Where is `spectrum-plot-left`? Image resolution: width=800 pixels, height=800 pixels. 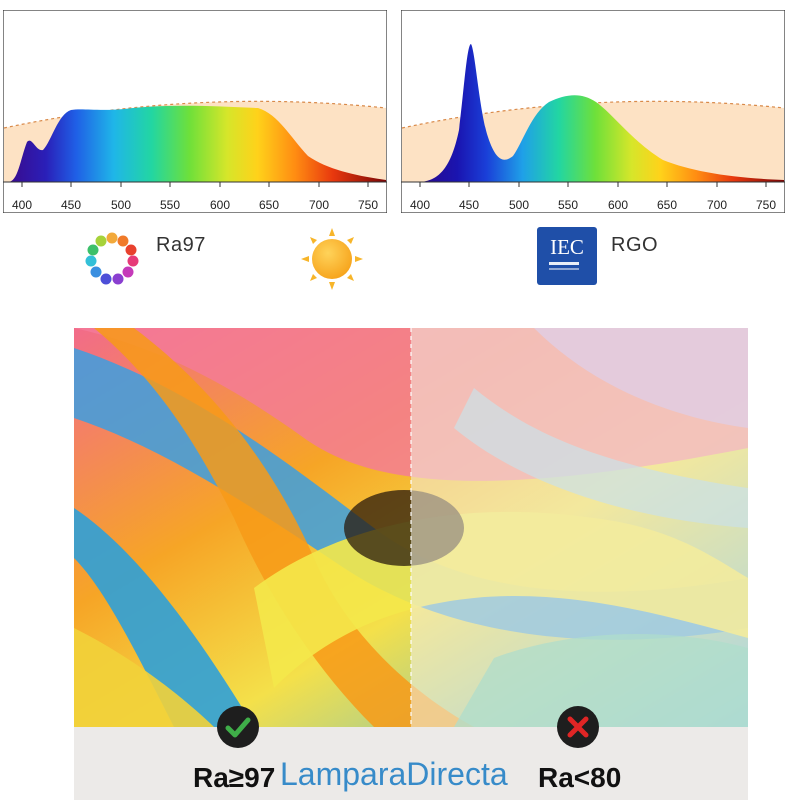 spectrum-plot-left is located at coordinates (195, 111).